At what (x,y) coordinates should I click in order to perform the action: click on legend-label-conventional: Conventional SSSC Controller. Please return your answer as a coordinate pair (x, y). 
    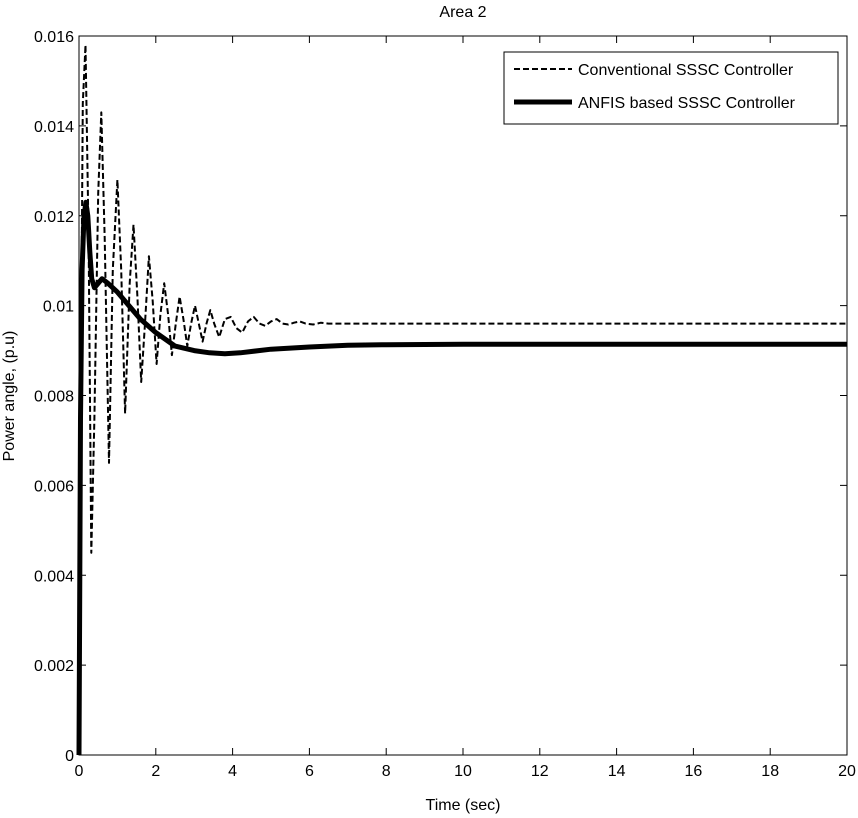
    Looking at the image, I should click on (686, 70).